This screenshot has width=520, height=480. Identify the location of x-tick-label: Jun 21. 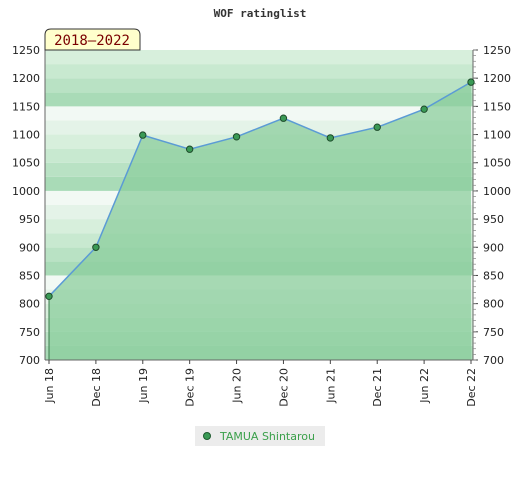
(330, 386).